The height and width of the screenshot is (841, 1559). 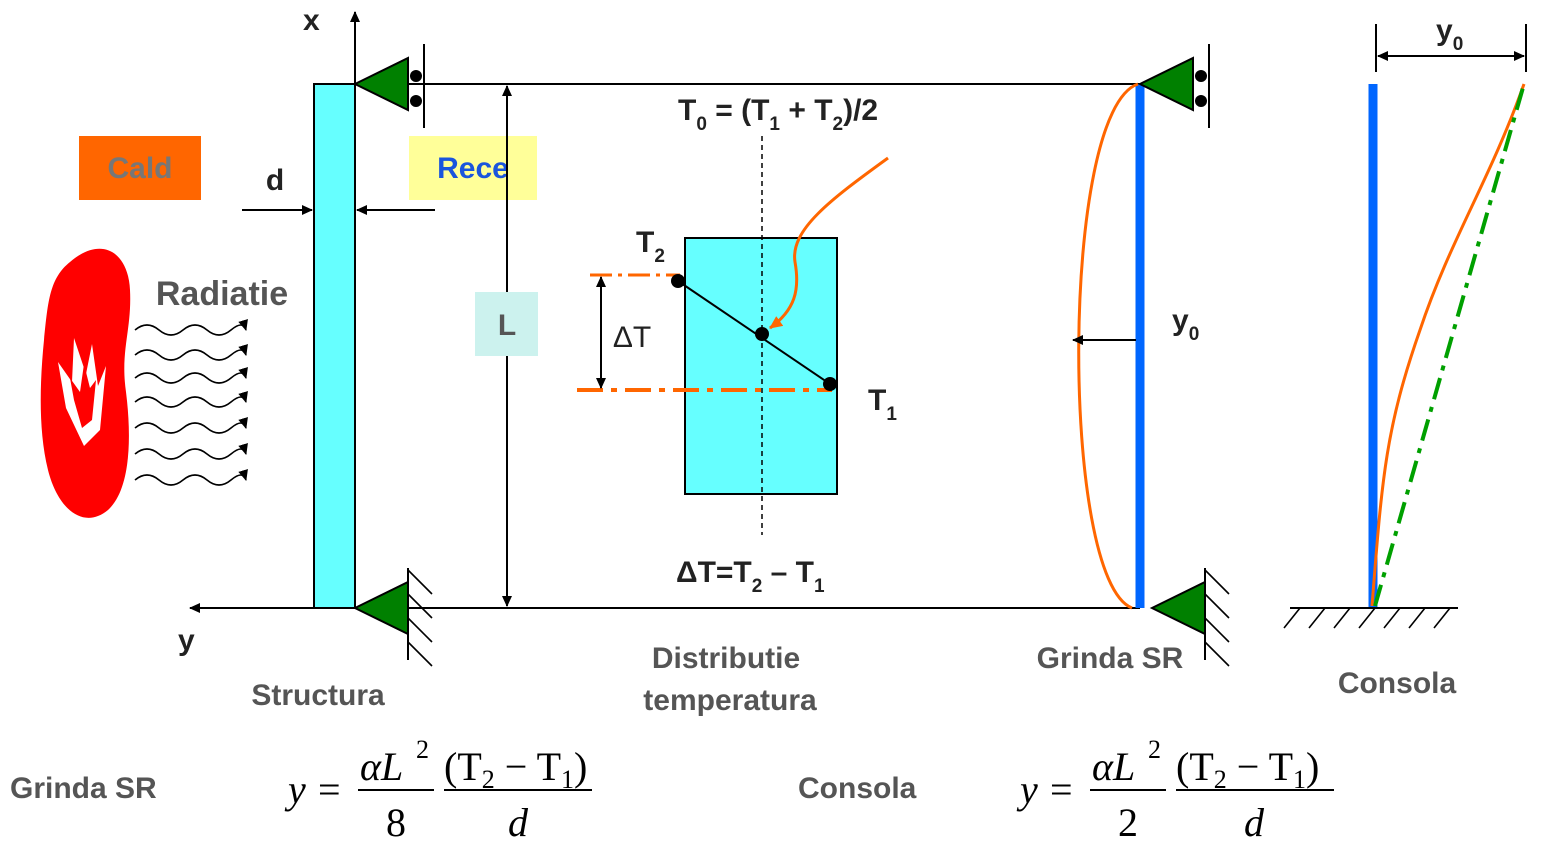 I want to click on formula-cantilever: y = αL 2 2 (T2 − T1) d, so click(x=1175, y=788).